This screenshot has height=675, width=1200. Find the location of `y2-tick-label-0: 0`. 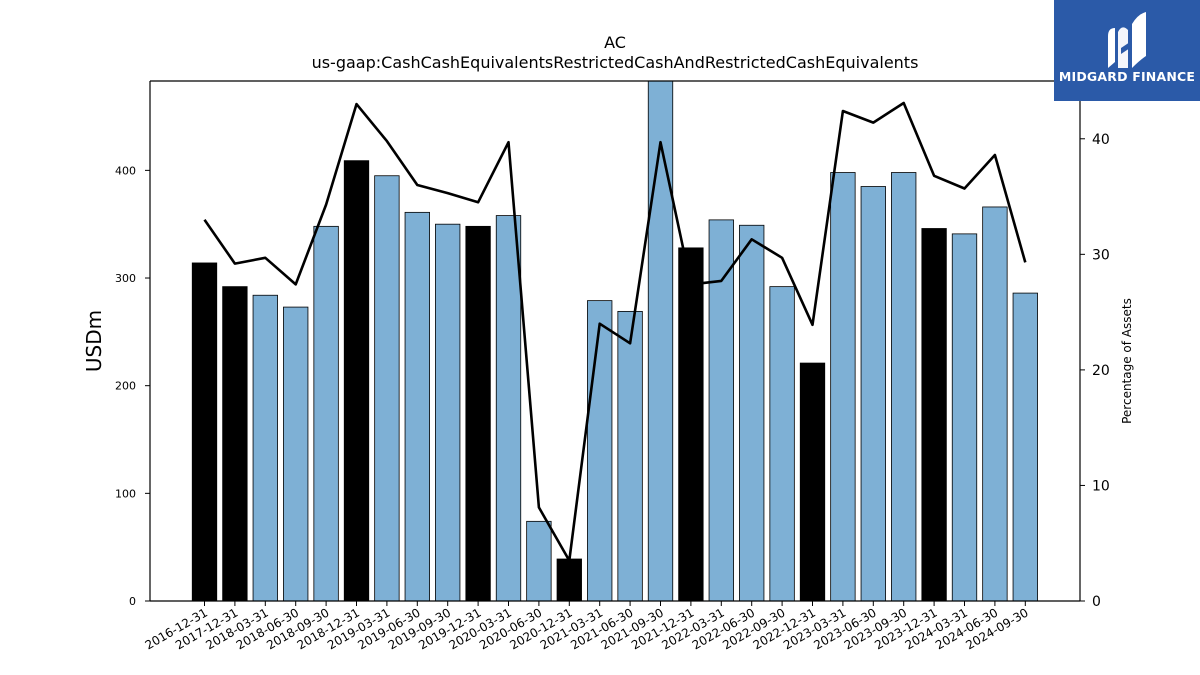

y2-tick-label-0: 0 is located at coordinates (1096, 602).